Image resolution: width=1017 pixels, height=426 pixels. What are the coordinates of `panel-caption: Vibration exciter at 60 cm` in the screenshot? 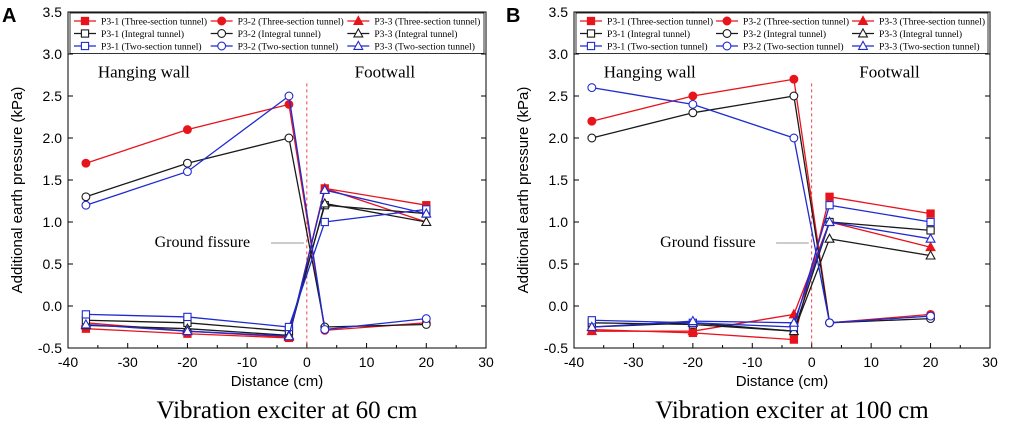 It's located at (287, 410).